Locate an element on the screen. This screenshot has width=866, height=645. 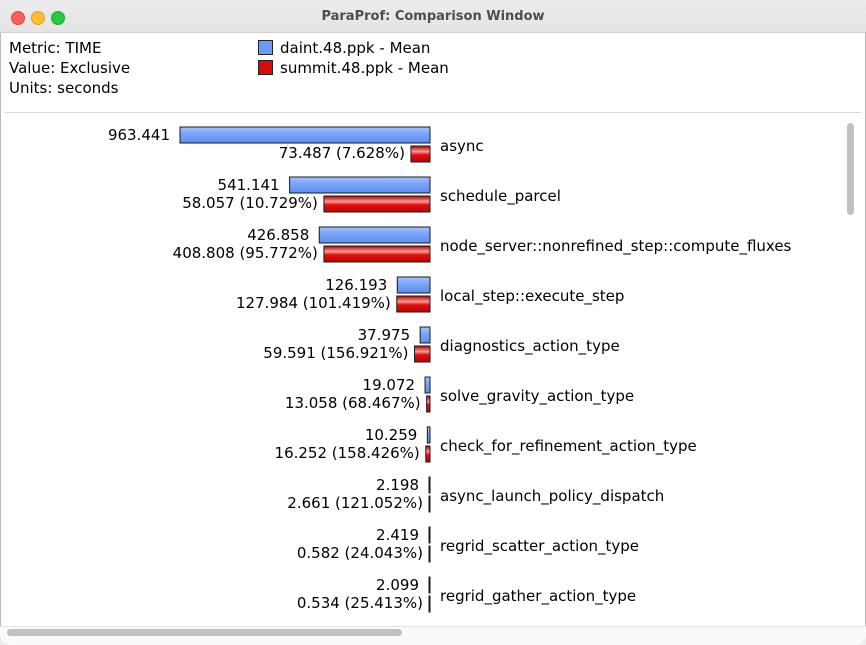
value-label-daint-node-server-nonrefined-step-compute-fluxes: 426.858 is located at coordinates (278, 235).